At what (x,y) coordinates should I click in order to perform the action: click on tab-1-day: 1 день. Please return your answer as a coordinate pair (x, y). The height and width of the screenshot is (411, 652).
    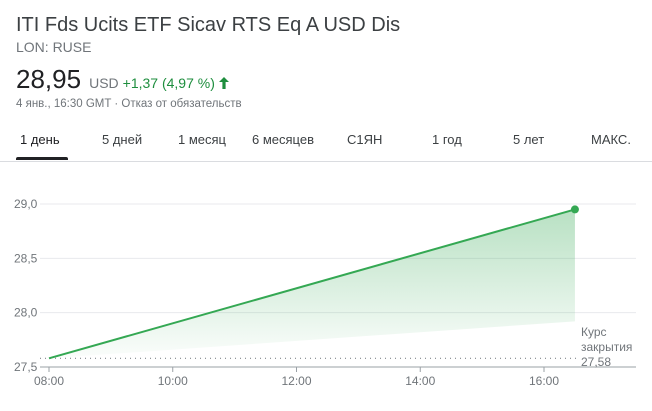
    Looking at the image, I should click on (40, 139).